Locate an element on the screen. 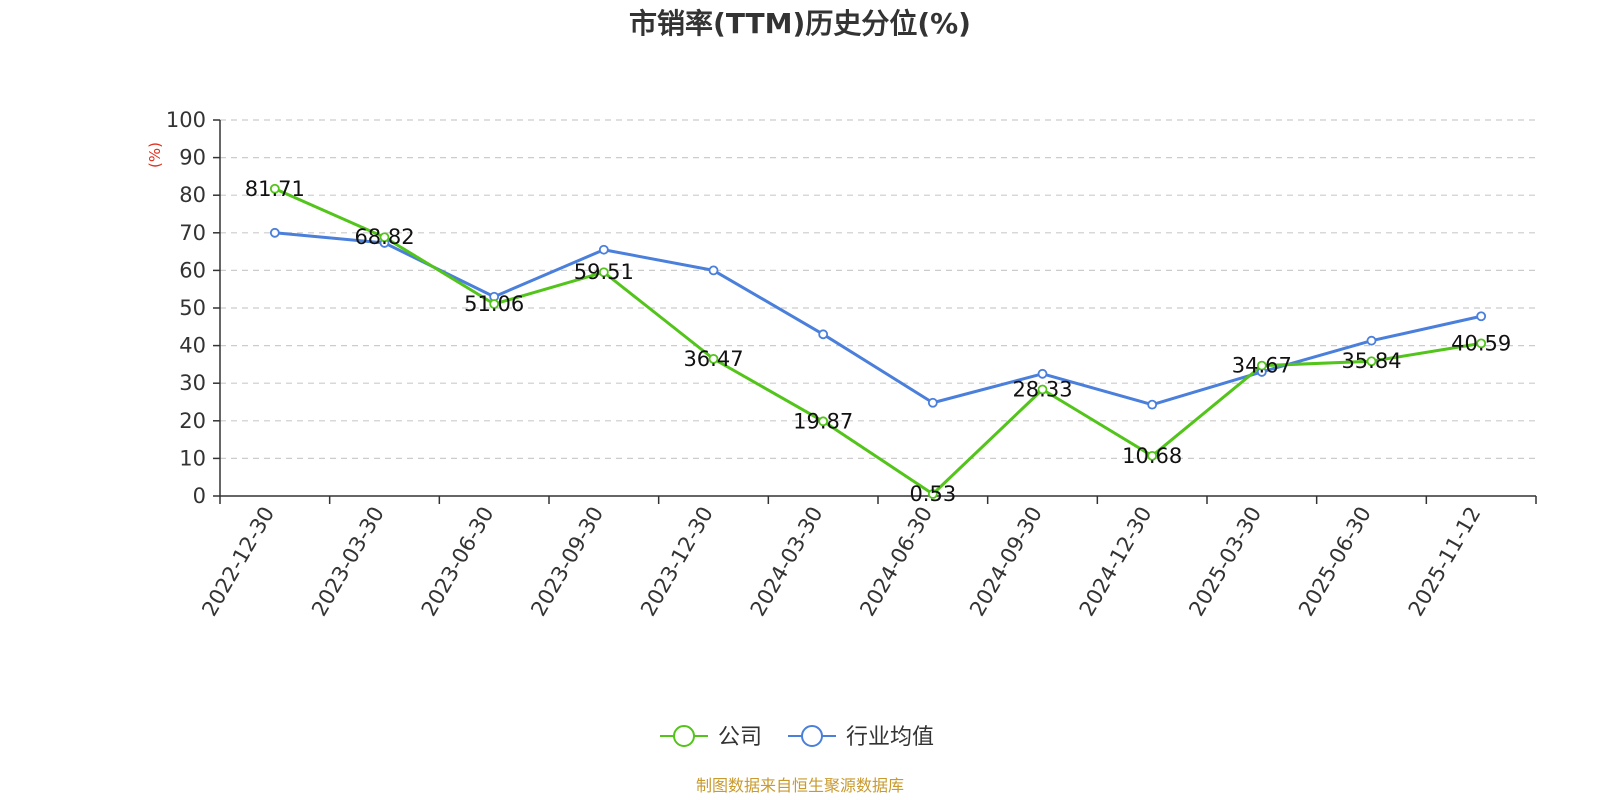 This screenshot has width=1600, height=800. data-label: 40.59 is located at coordinates (1481, 343).